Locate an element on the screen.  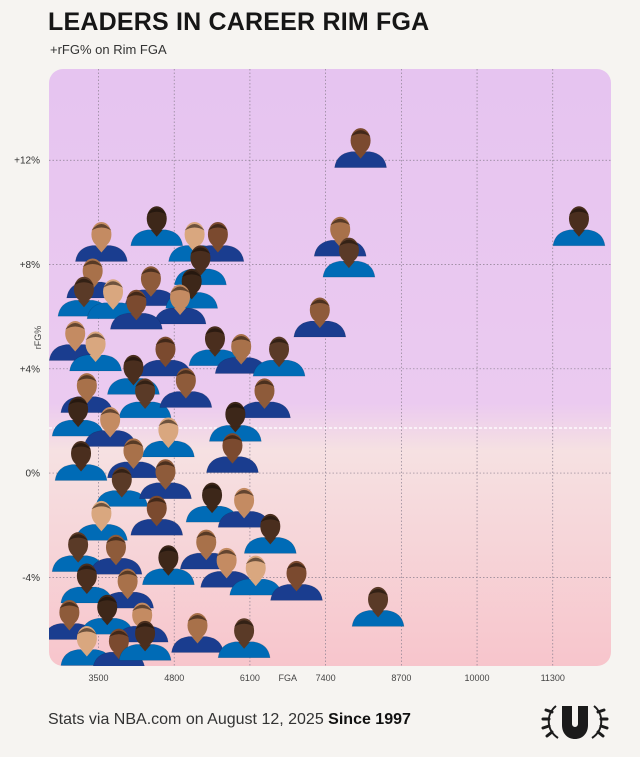
laurel-left-icon is located at coordinates (553, 722).